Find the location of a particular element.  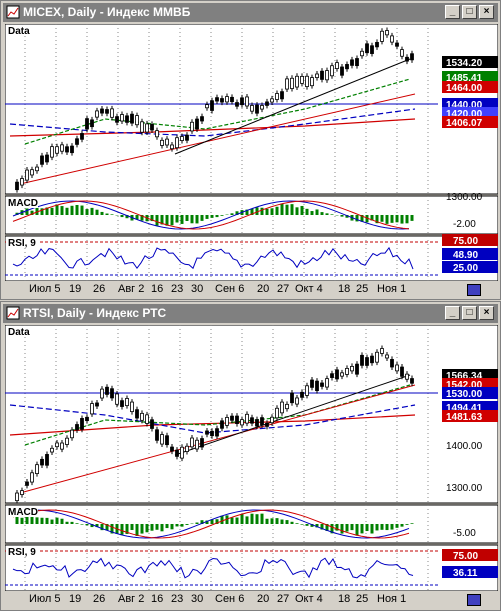

price-badge-value: 1530.00 is located at coordinates (464, 394).